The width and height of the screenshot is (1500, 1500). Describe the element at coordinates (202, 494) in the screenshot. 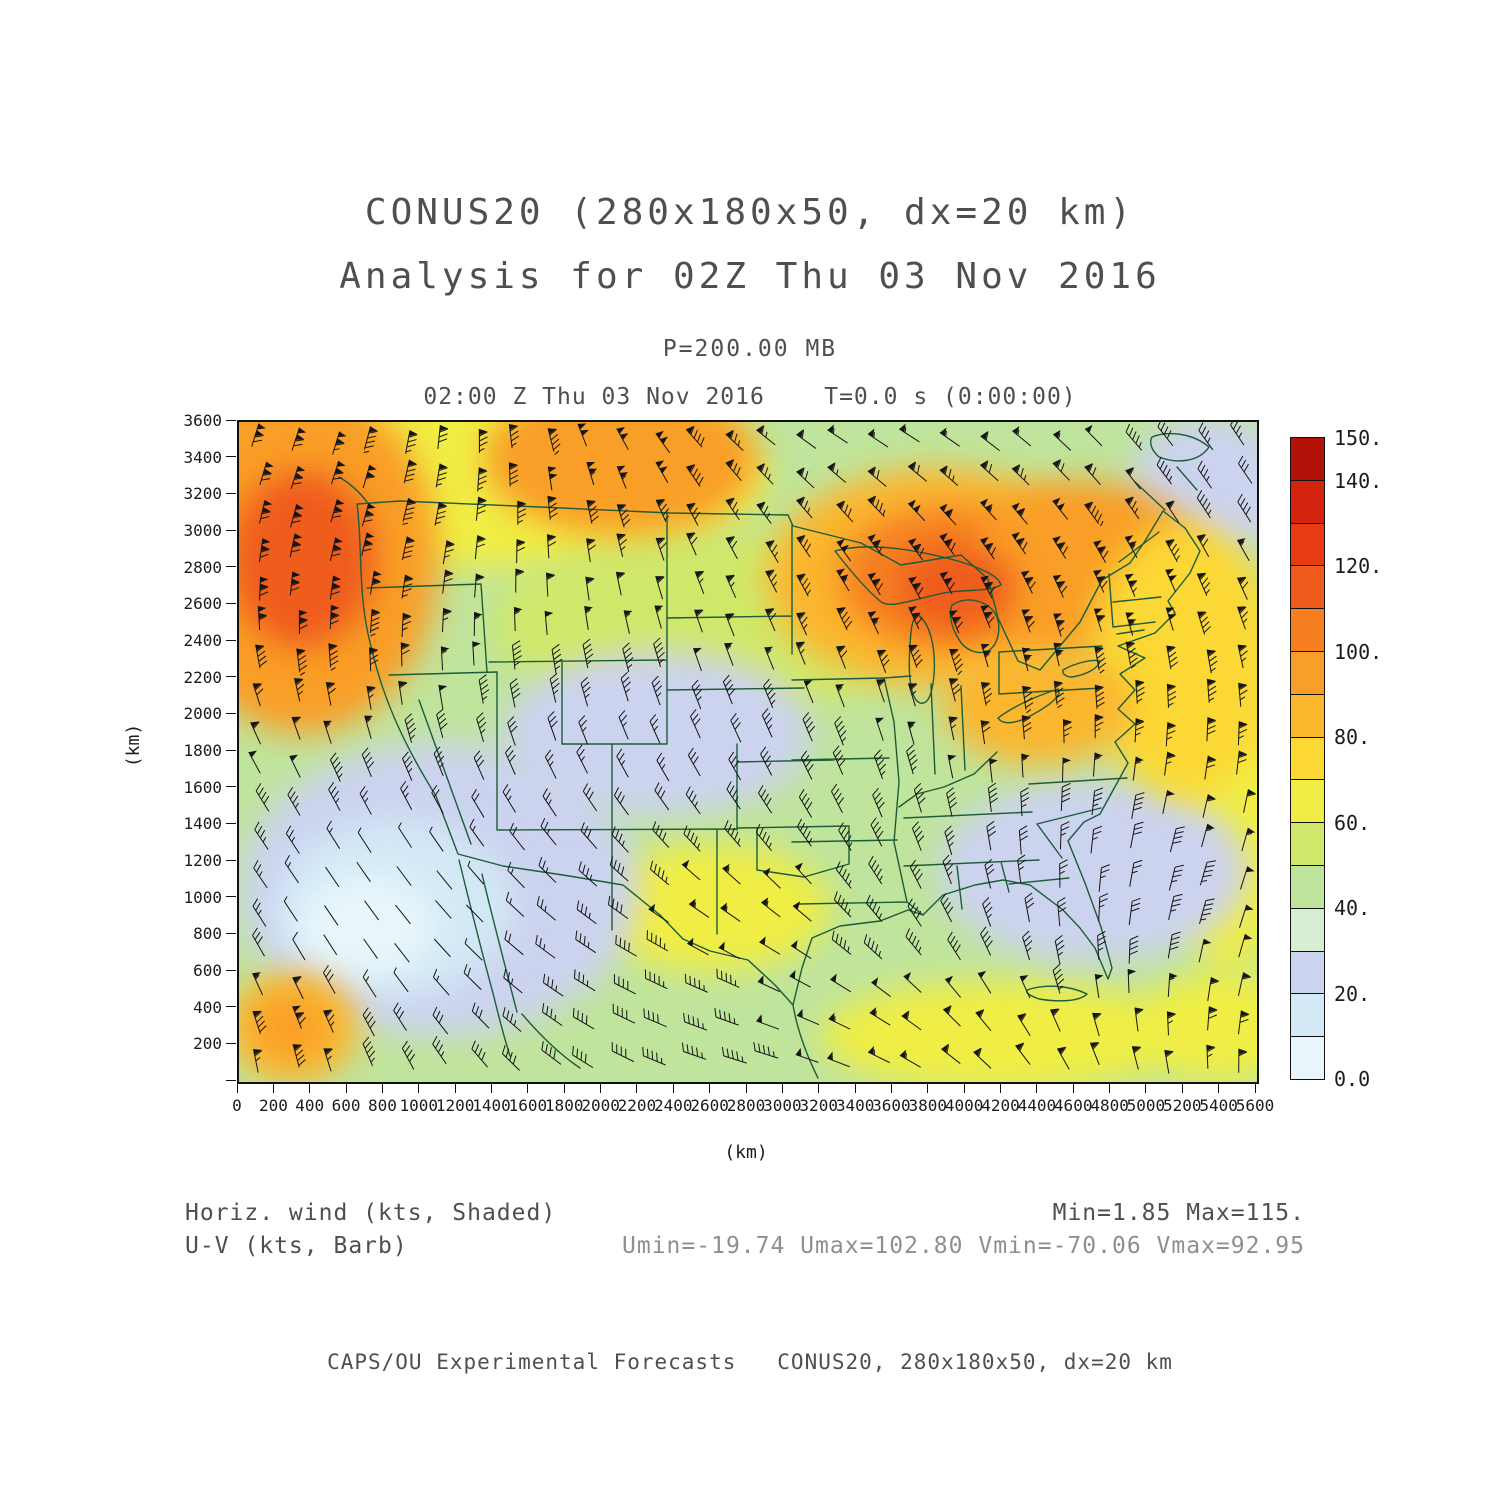

I see `y-tick-label: 3200` at that location.